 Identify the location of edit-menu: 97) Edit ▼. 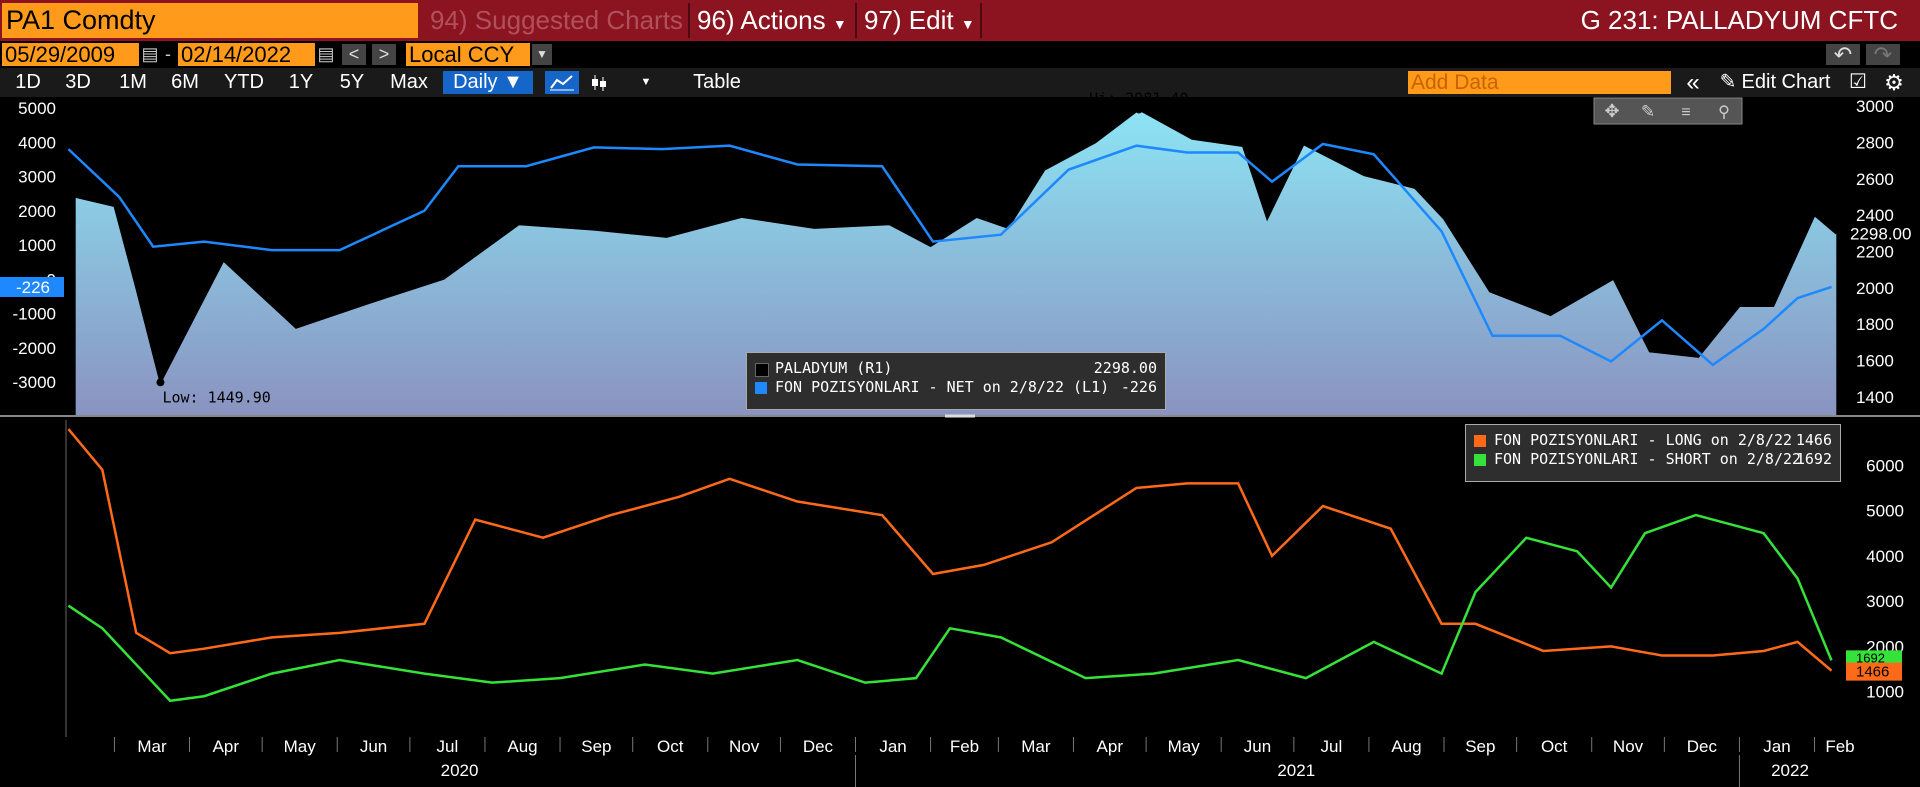
(919, 20).